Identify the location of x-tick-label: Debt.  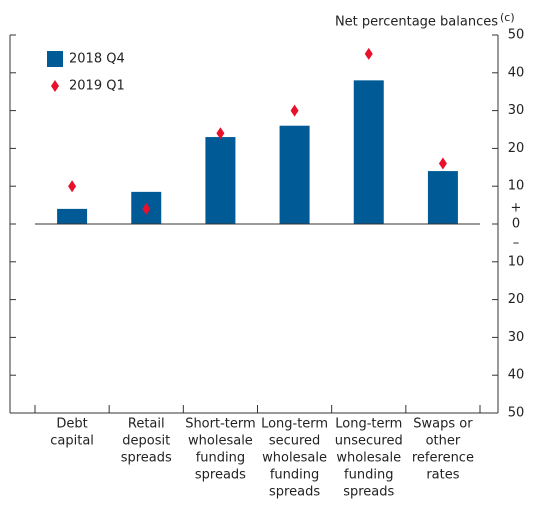
(71, 424).